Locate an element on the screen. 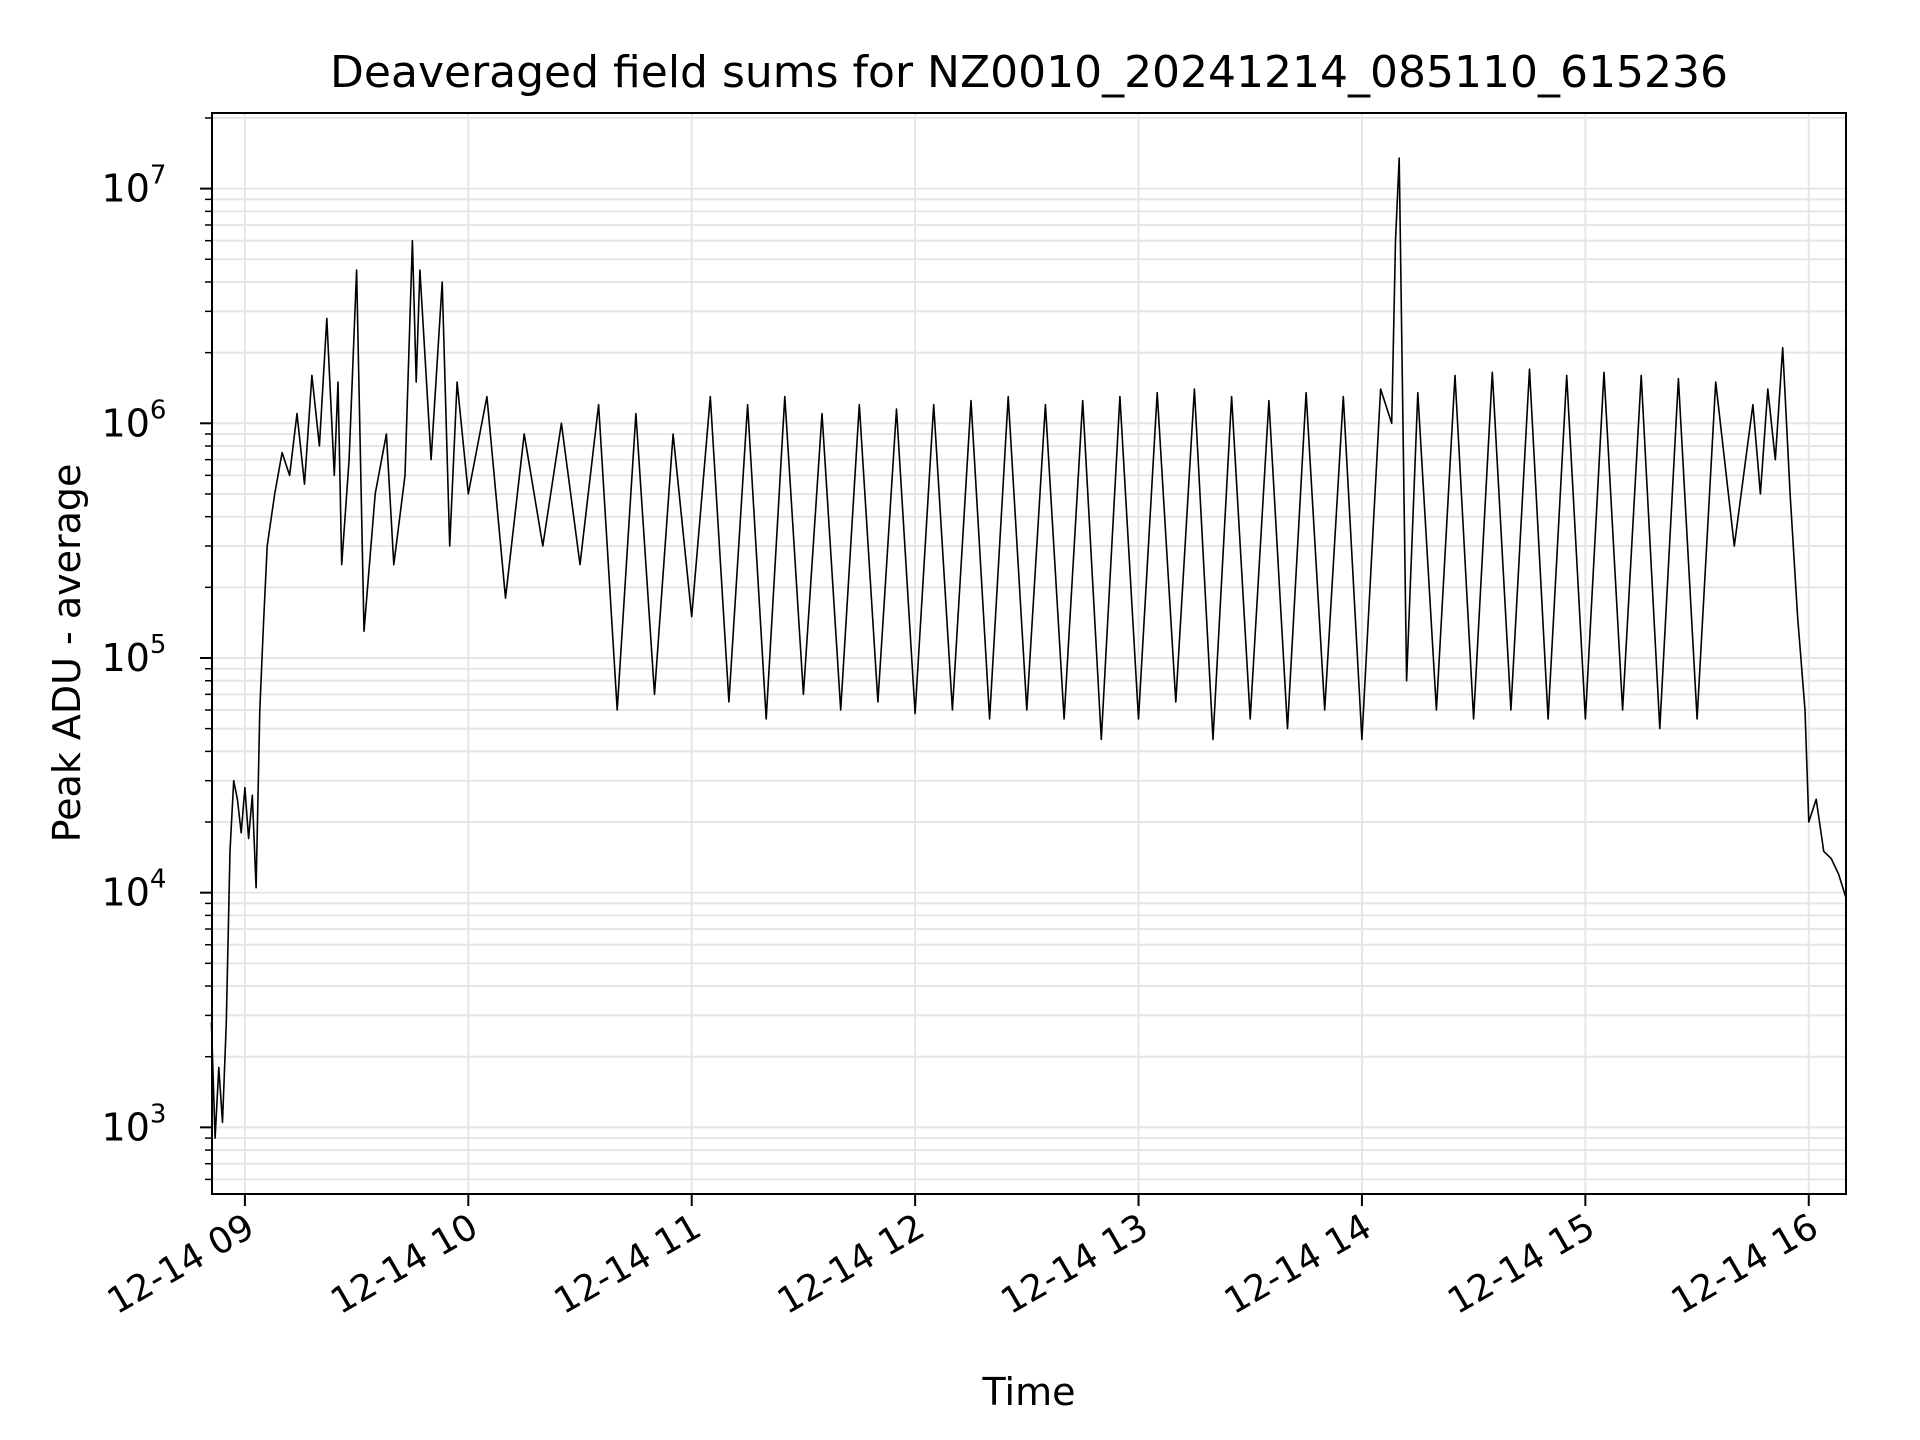 The height and width of the screenshot is (1440, 1920). y-tick-label: 10⁷ is located at coordinates (134, 186).